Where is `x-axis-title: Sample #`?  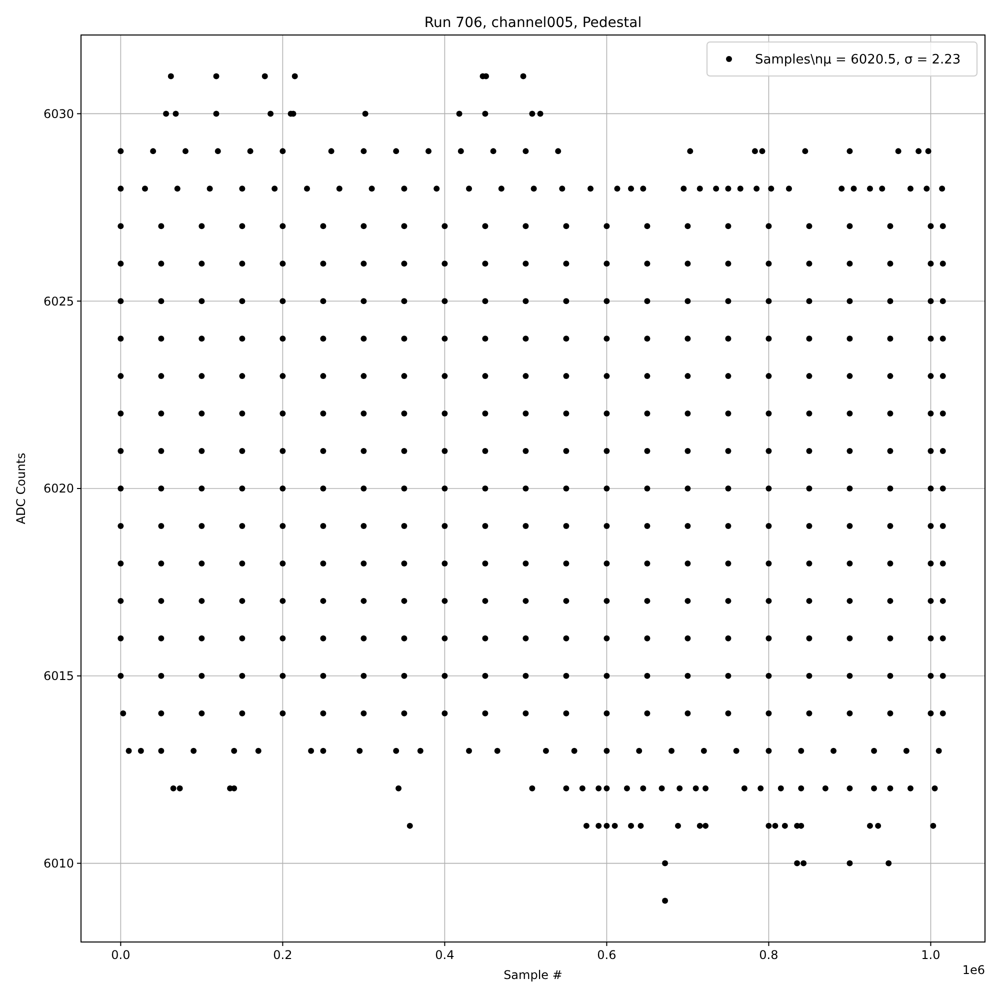
x-axis-title: Sample # is located at coordinates (533, 975).